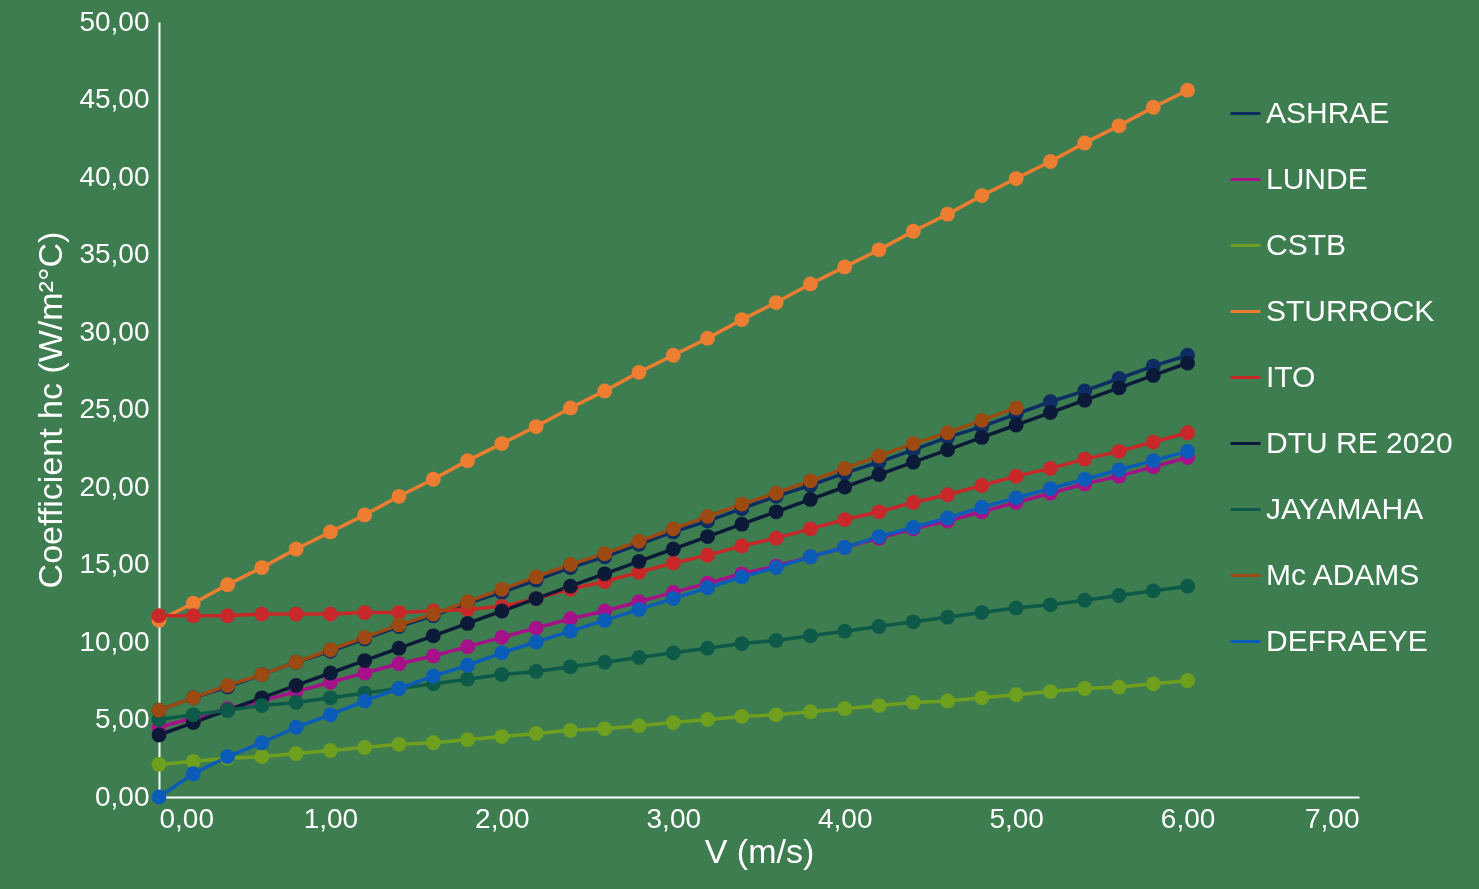  What do you see at coordinates (114, 21) in the screenshot?
I see `y-tick-label: 50,00` at bounding box center [114, 21].